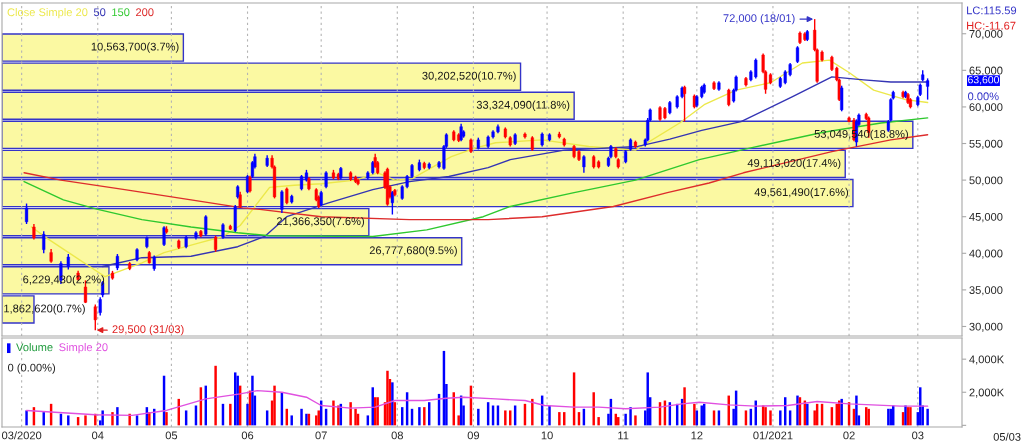 The height and width of the screenshot is (447, 1024). Describe the element at coordinates (321, 435) in the screenshot. I see `x-tick-label: 07` at that location.